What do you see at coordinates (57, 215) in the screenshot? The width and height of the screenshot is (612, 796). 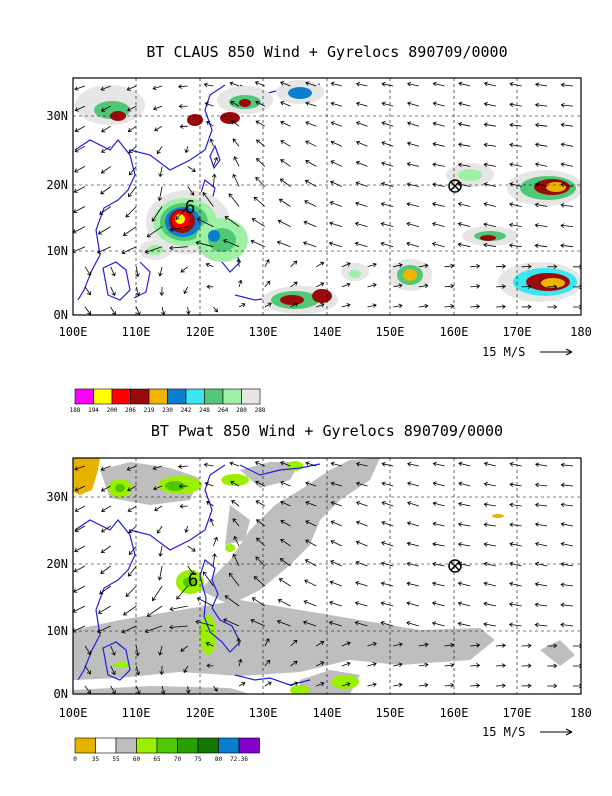 I see `latitude-labels: 30N 20N 10N 0N` at bounding box center [57, 215].